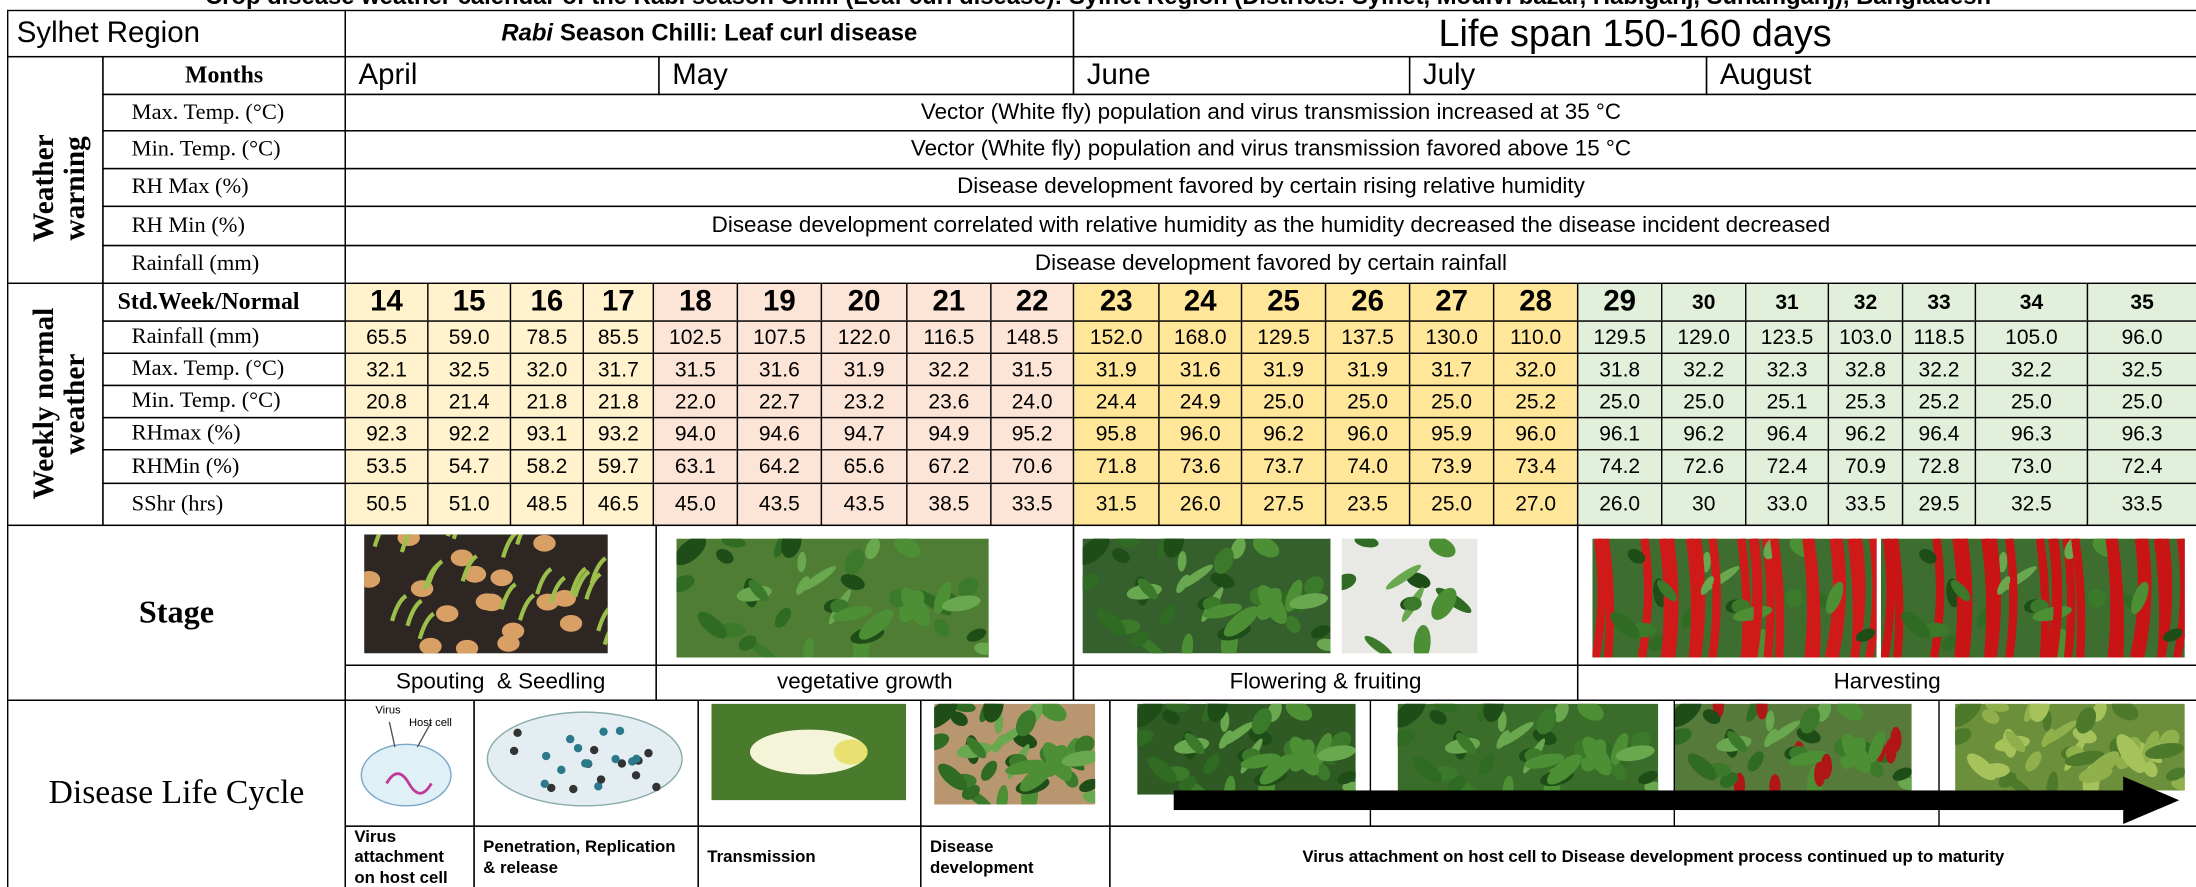 This screenshot has width=2196, height=887. Describe the element at coordinates (1939, 467) in the screenshot. I see `weather-value: 72.8` at that location.